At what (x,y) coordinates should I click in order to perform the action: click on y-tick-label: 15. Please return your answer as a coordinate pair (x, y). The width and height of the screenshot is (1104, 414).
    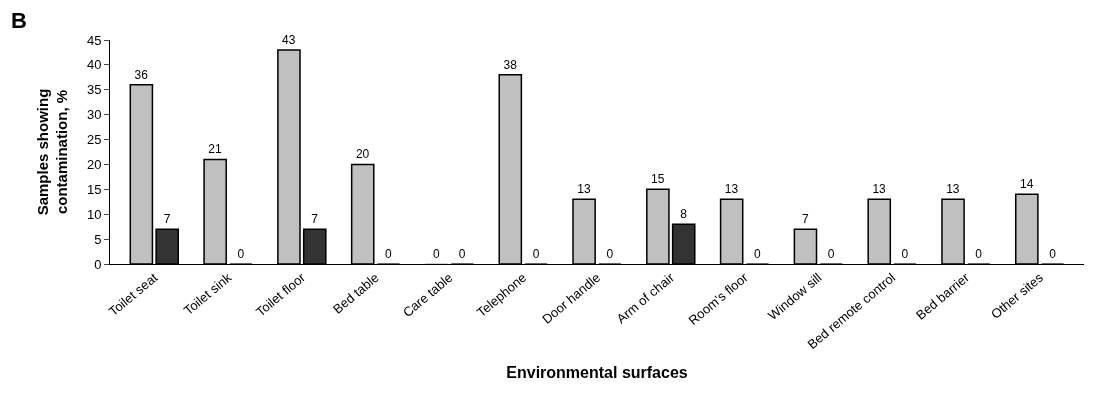
    Looking at the image, I should click on (94, 189).